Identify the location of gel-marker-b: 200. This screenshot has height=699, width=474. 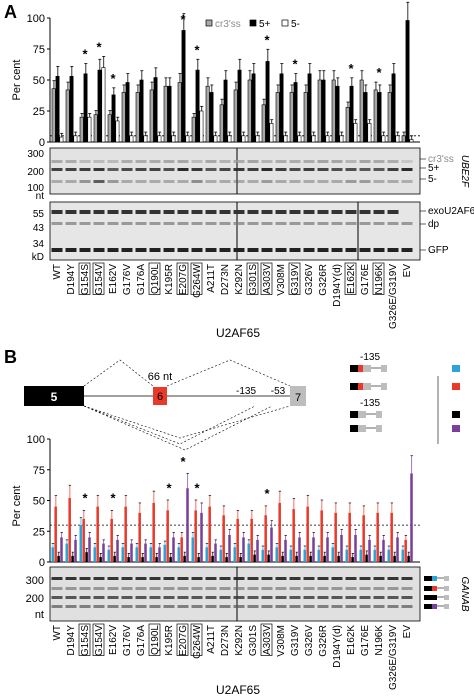
(35, 599).